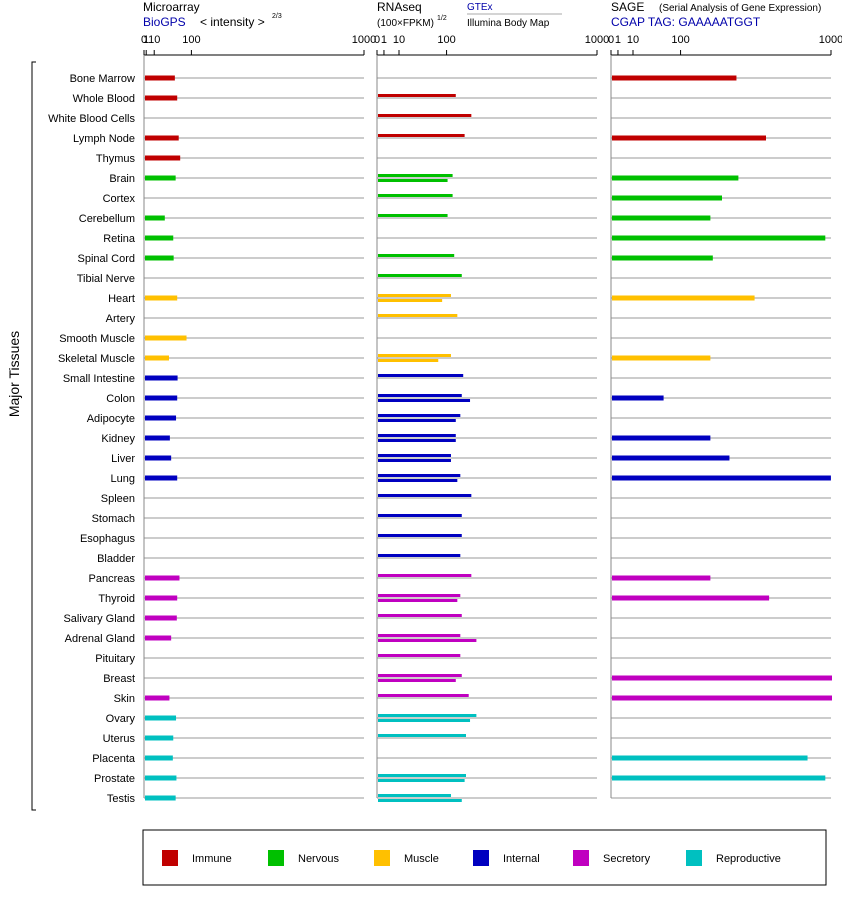 The image size is (842, 900). Describe the element at coordinates (442, 18) in the screenshot. I see `rnaseq-scale-exponent: 1/2` at that location.